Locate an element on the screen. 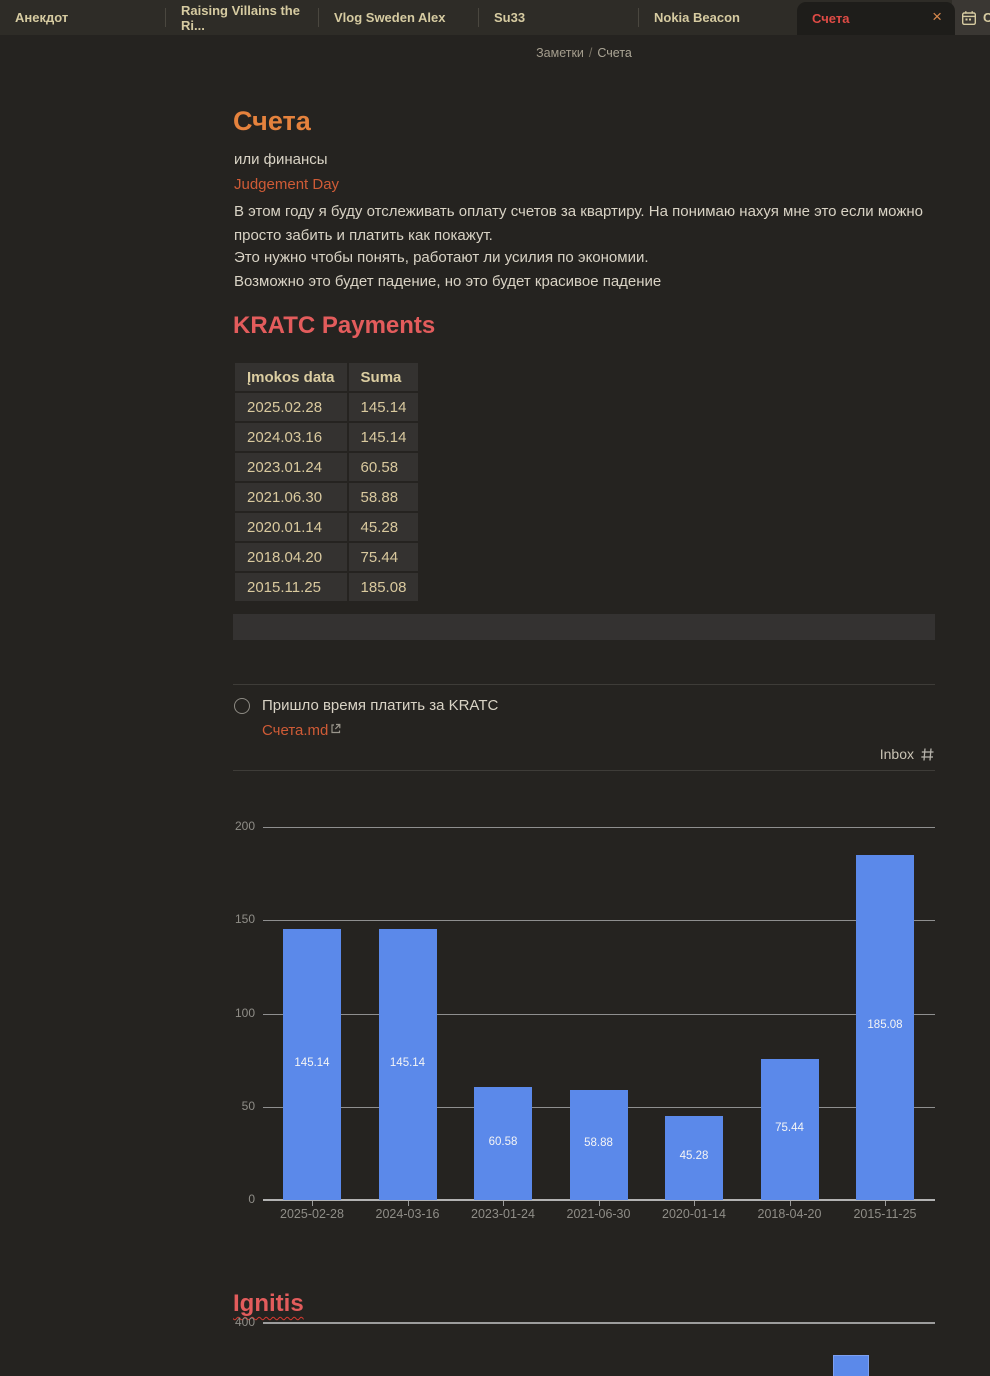 This screenshot has height=1376, width=990. tab-label: Счета is located at coordinates (831, 18).